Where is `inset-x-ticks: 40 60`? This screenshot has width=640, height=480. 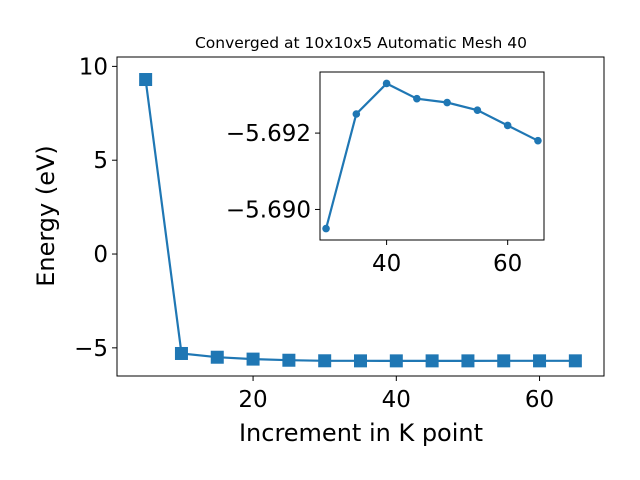
inset-x-ticks: 40 60 is located at coordinates (447, 258).